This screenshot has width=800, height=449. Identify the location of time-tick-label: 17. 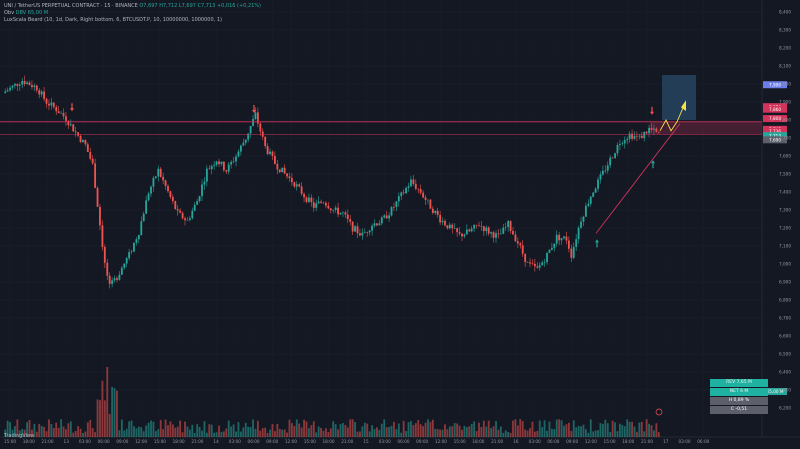
(666, 441).